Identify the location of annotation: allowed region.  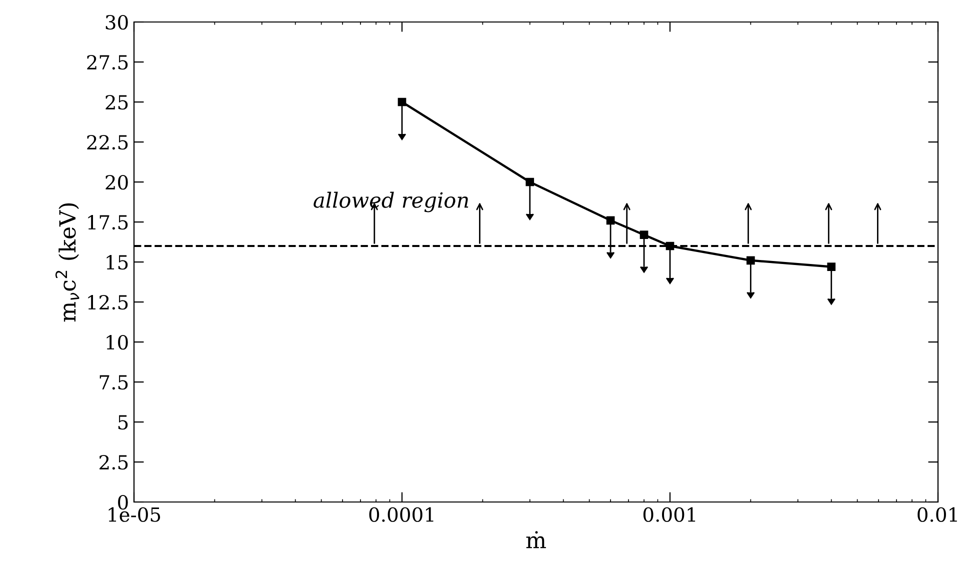
(391, 202).